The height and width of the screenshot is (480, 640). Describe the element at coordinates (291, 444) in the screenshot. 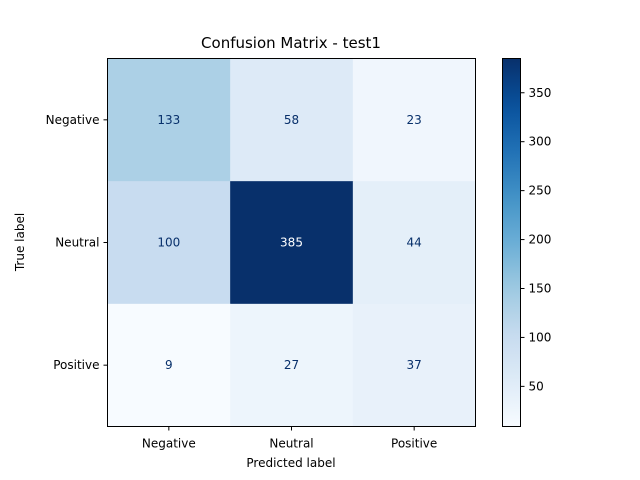

I see `x-tick-label: Neutral` at that location.